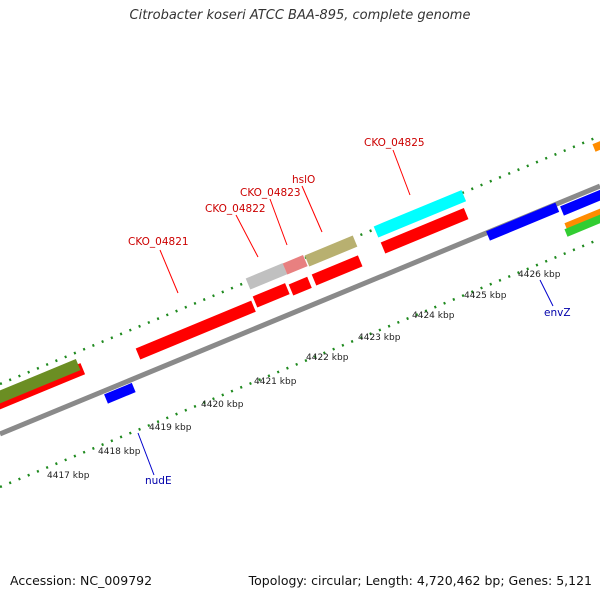 This screenshot has width=600, height=600. Describe the element at coordinates (158, 481) in the screenshot. I see `gene-label: nudE` at that location.